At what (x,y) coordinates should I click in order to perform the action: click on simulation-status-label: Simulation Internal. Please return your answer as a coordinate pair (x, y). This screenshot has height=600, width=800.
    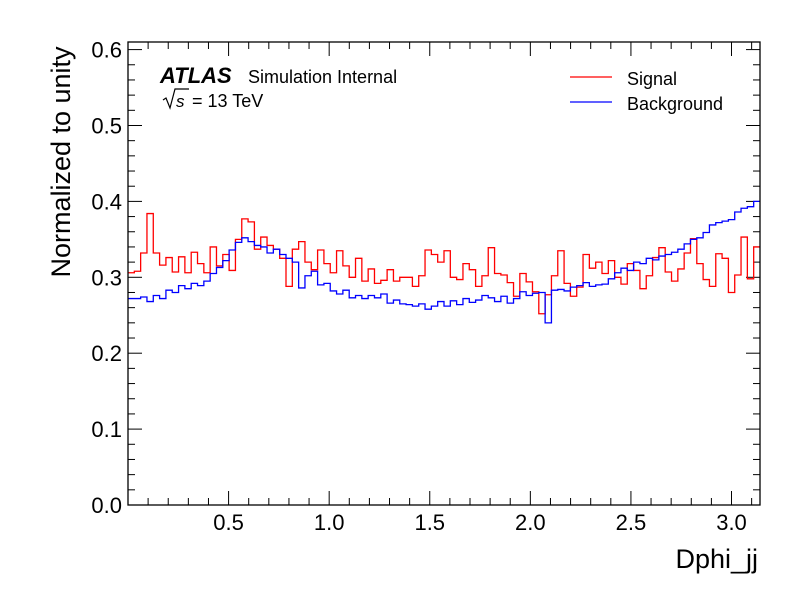
    Looking at the image, I should click on (322, 77).